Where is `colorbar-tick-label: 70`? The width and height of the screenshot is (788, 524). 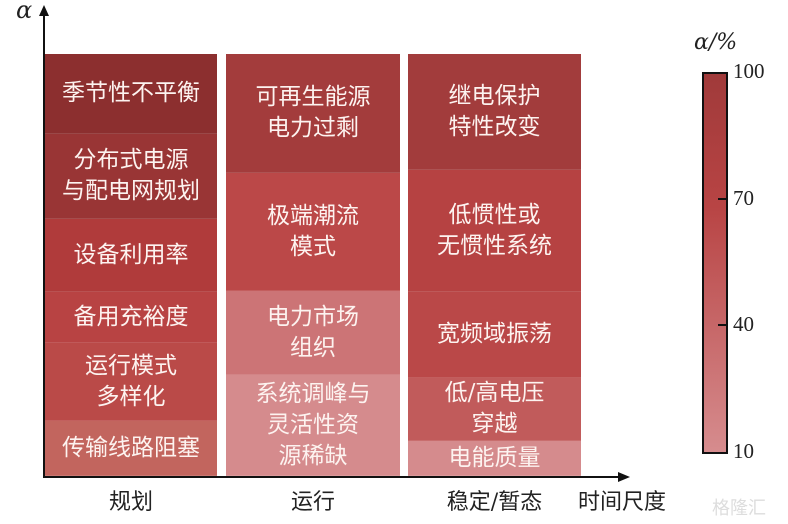
colorbar-tick-label: 70 is located at coordinates (743, 198).